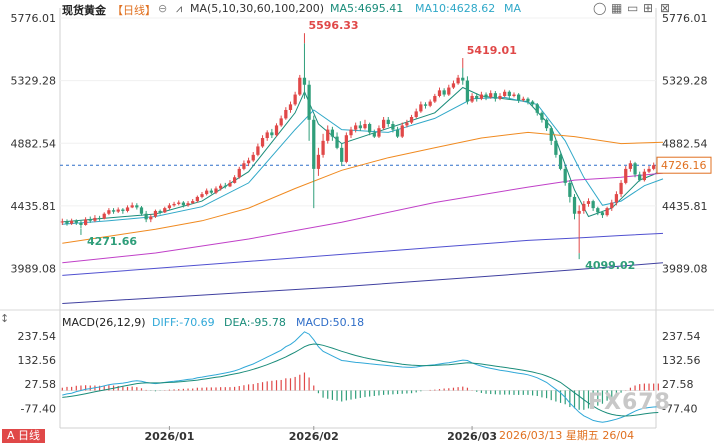 The width and height of the screenshot is (714, 444). Describe the element at coordinates (163, 8) in the screenshot. I see `settings-icon: ⊖` at that location.